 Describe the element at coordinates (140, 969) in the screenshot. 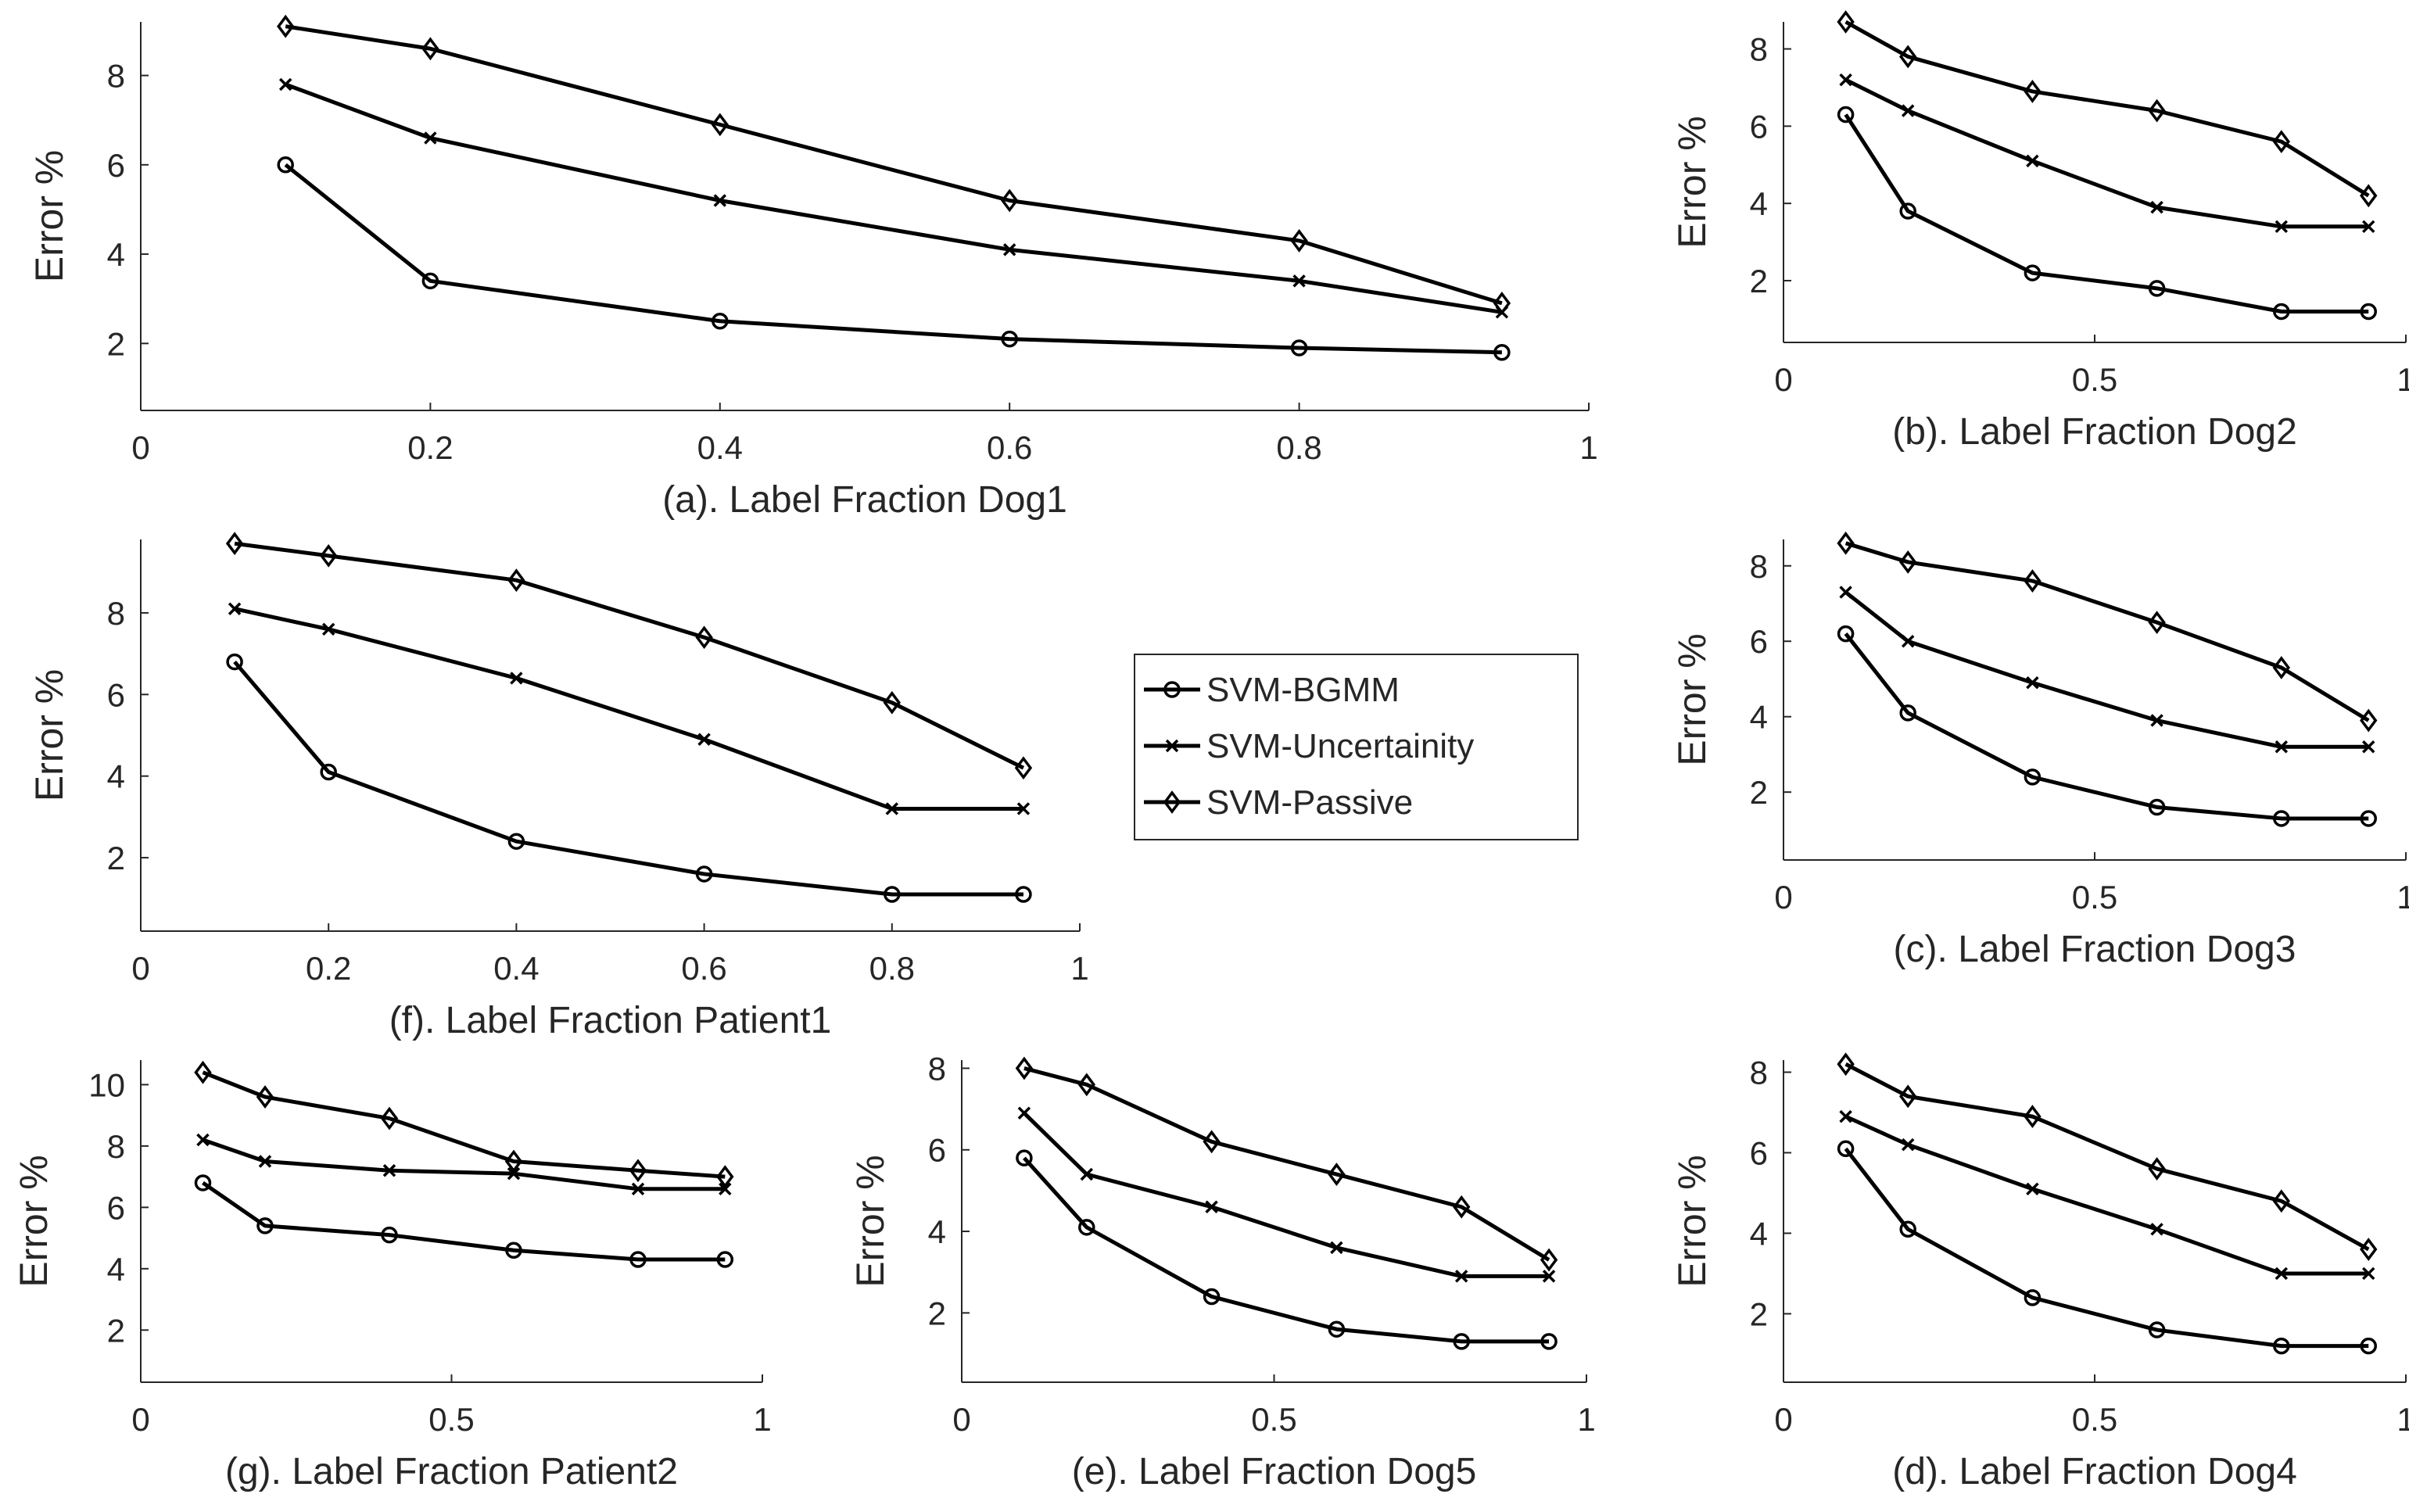

I see `x-tick-label: 0` at that location.